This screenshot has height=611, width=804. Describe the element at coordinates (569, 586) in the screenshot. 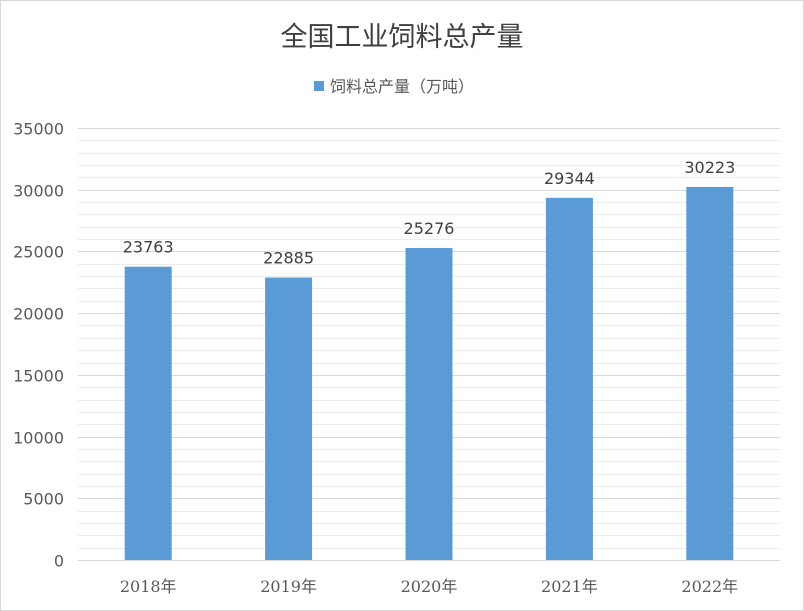

I see `x-tick-label: 2021年` at that location.